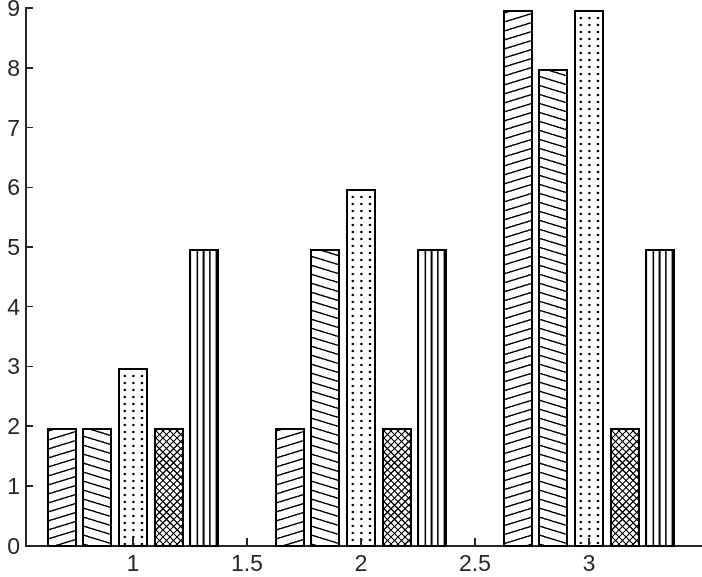 The width and height of the screenshot is (702, 577). What do you see at coordinates (26, 278) in the screenshot?
I see `y-axis-line` at bounding box center [26, 278].